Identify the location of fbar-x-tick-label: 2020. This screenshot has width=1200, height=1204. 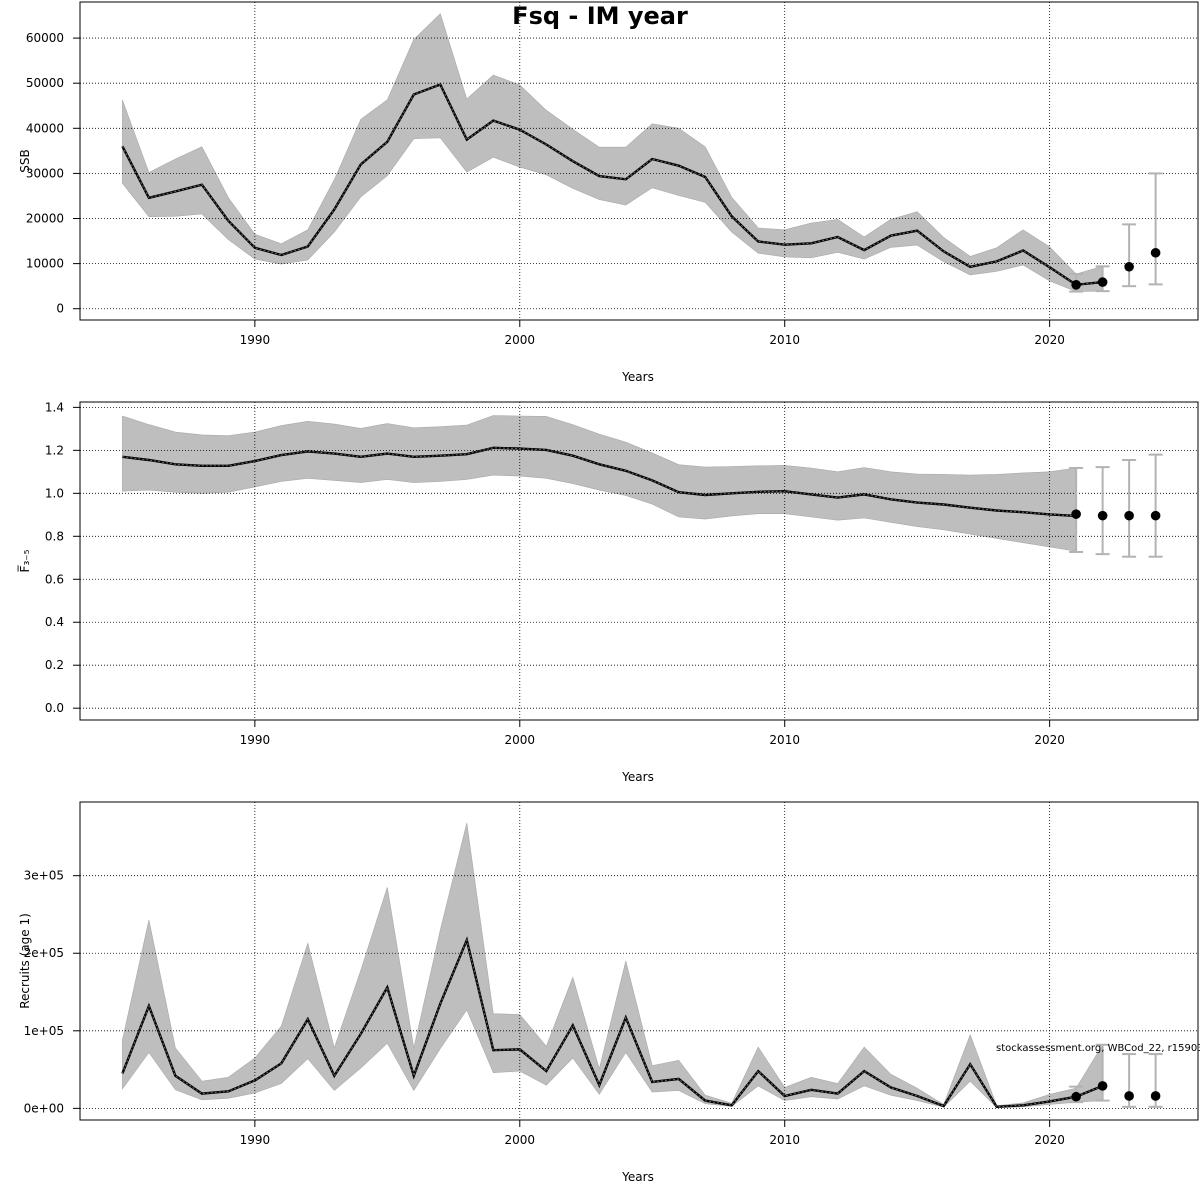
(1049, 740).